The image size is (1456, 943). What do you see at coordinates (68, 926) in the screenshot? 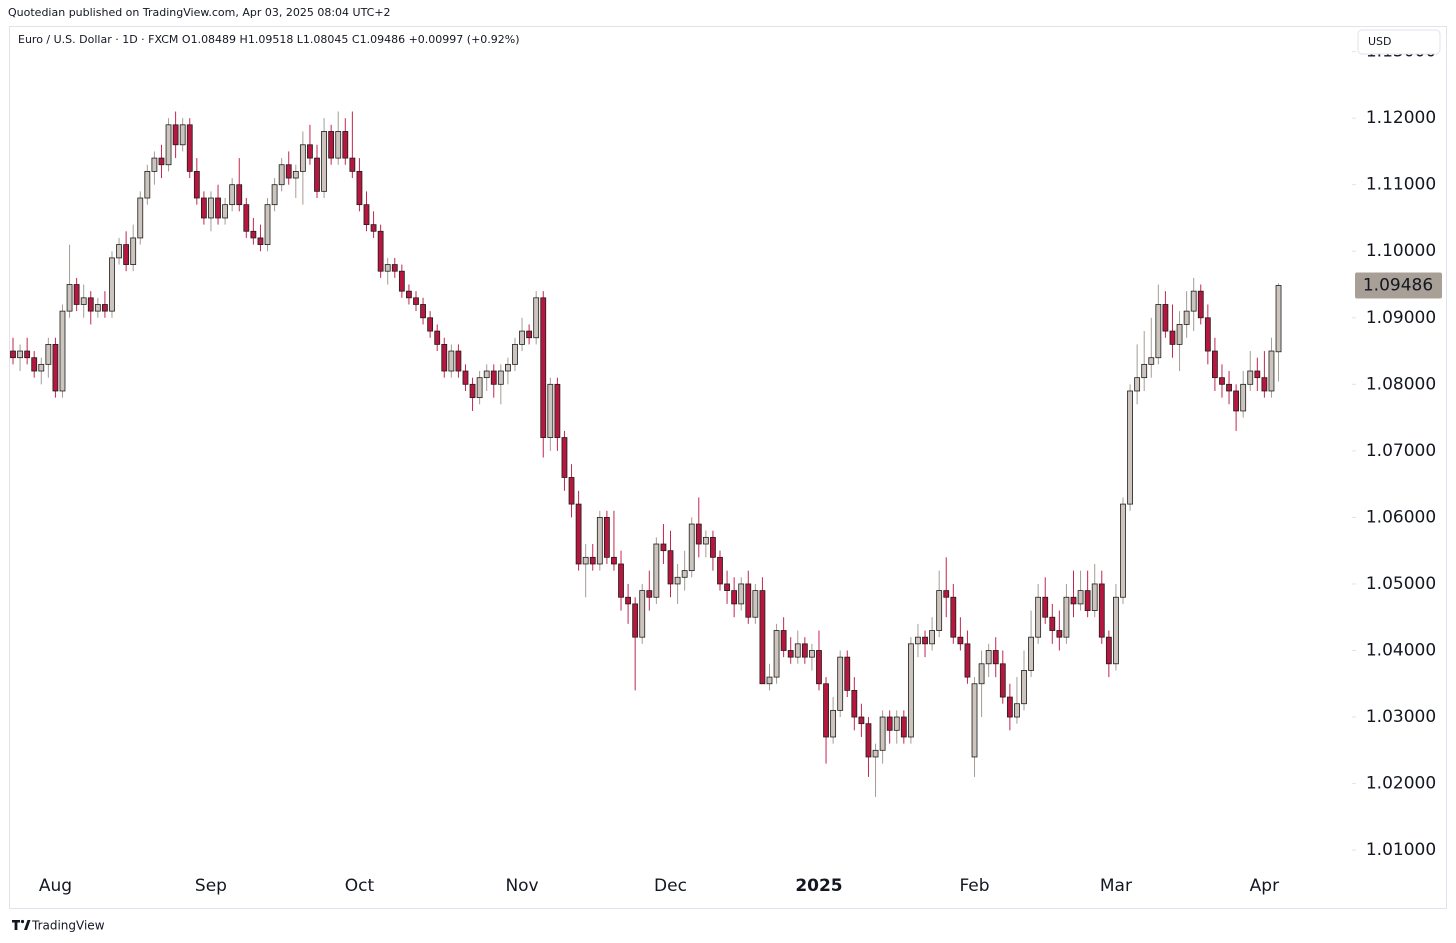
I see `footer-brand: TradingView` at bounding box center [68, 926].